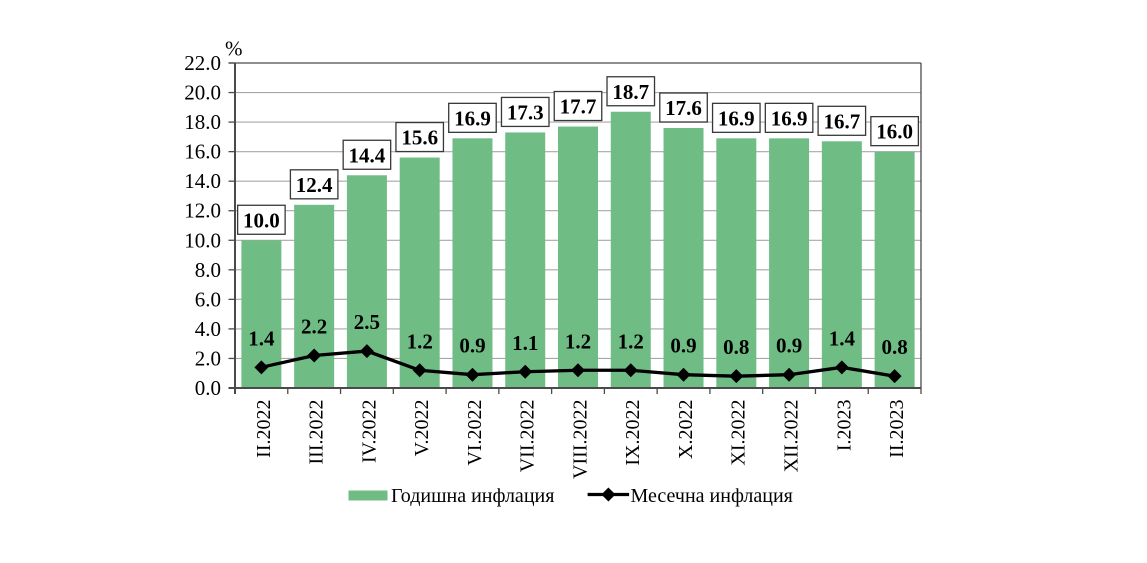 The image size is (1147, 563). What do you see at coordinates (367, 322) in the screenshot?
I see `svg-text: 2.5` at bounding box center [367, 322].